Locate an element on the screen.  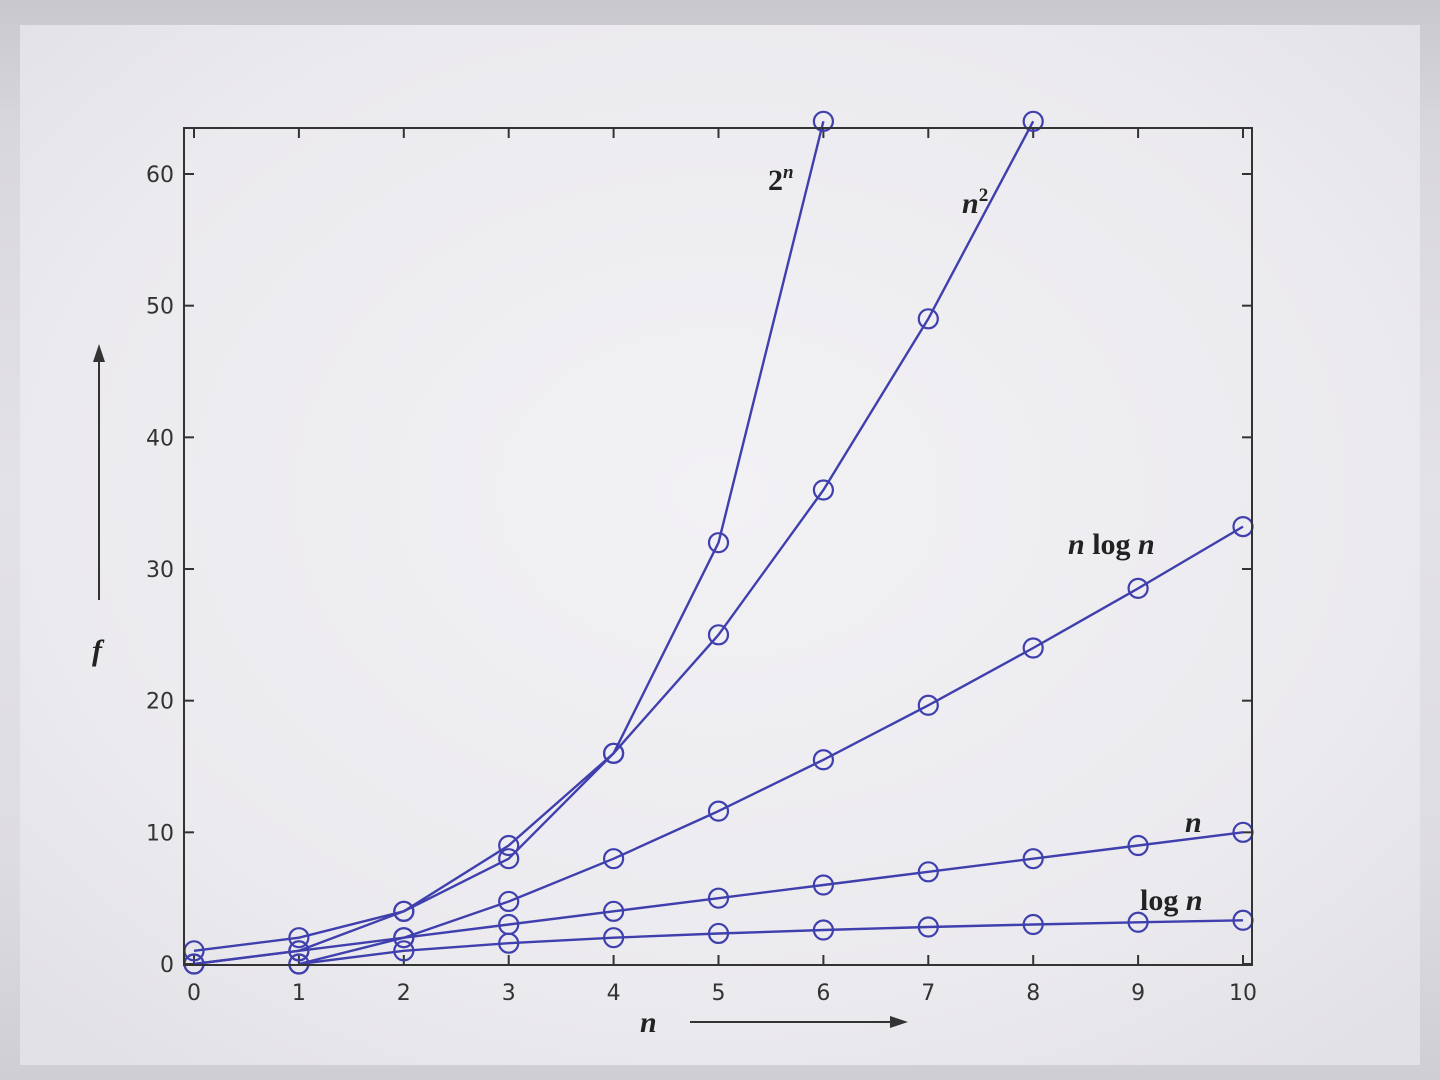
y-axis-arrow is located at coordinates (99, 472).